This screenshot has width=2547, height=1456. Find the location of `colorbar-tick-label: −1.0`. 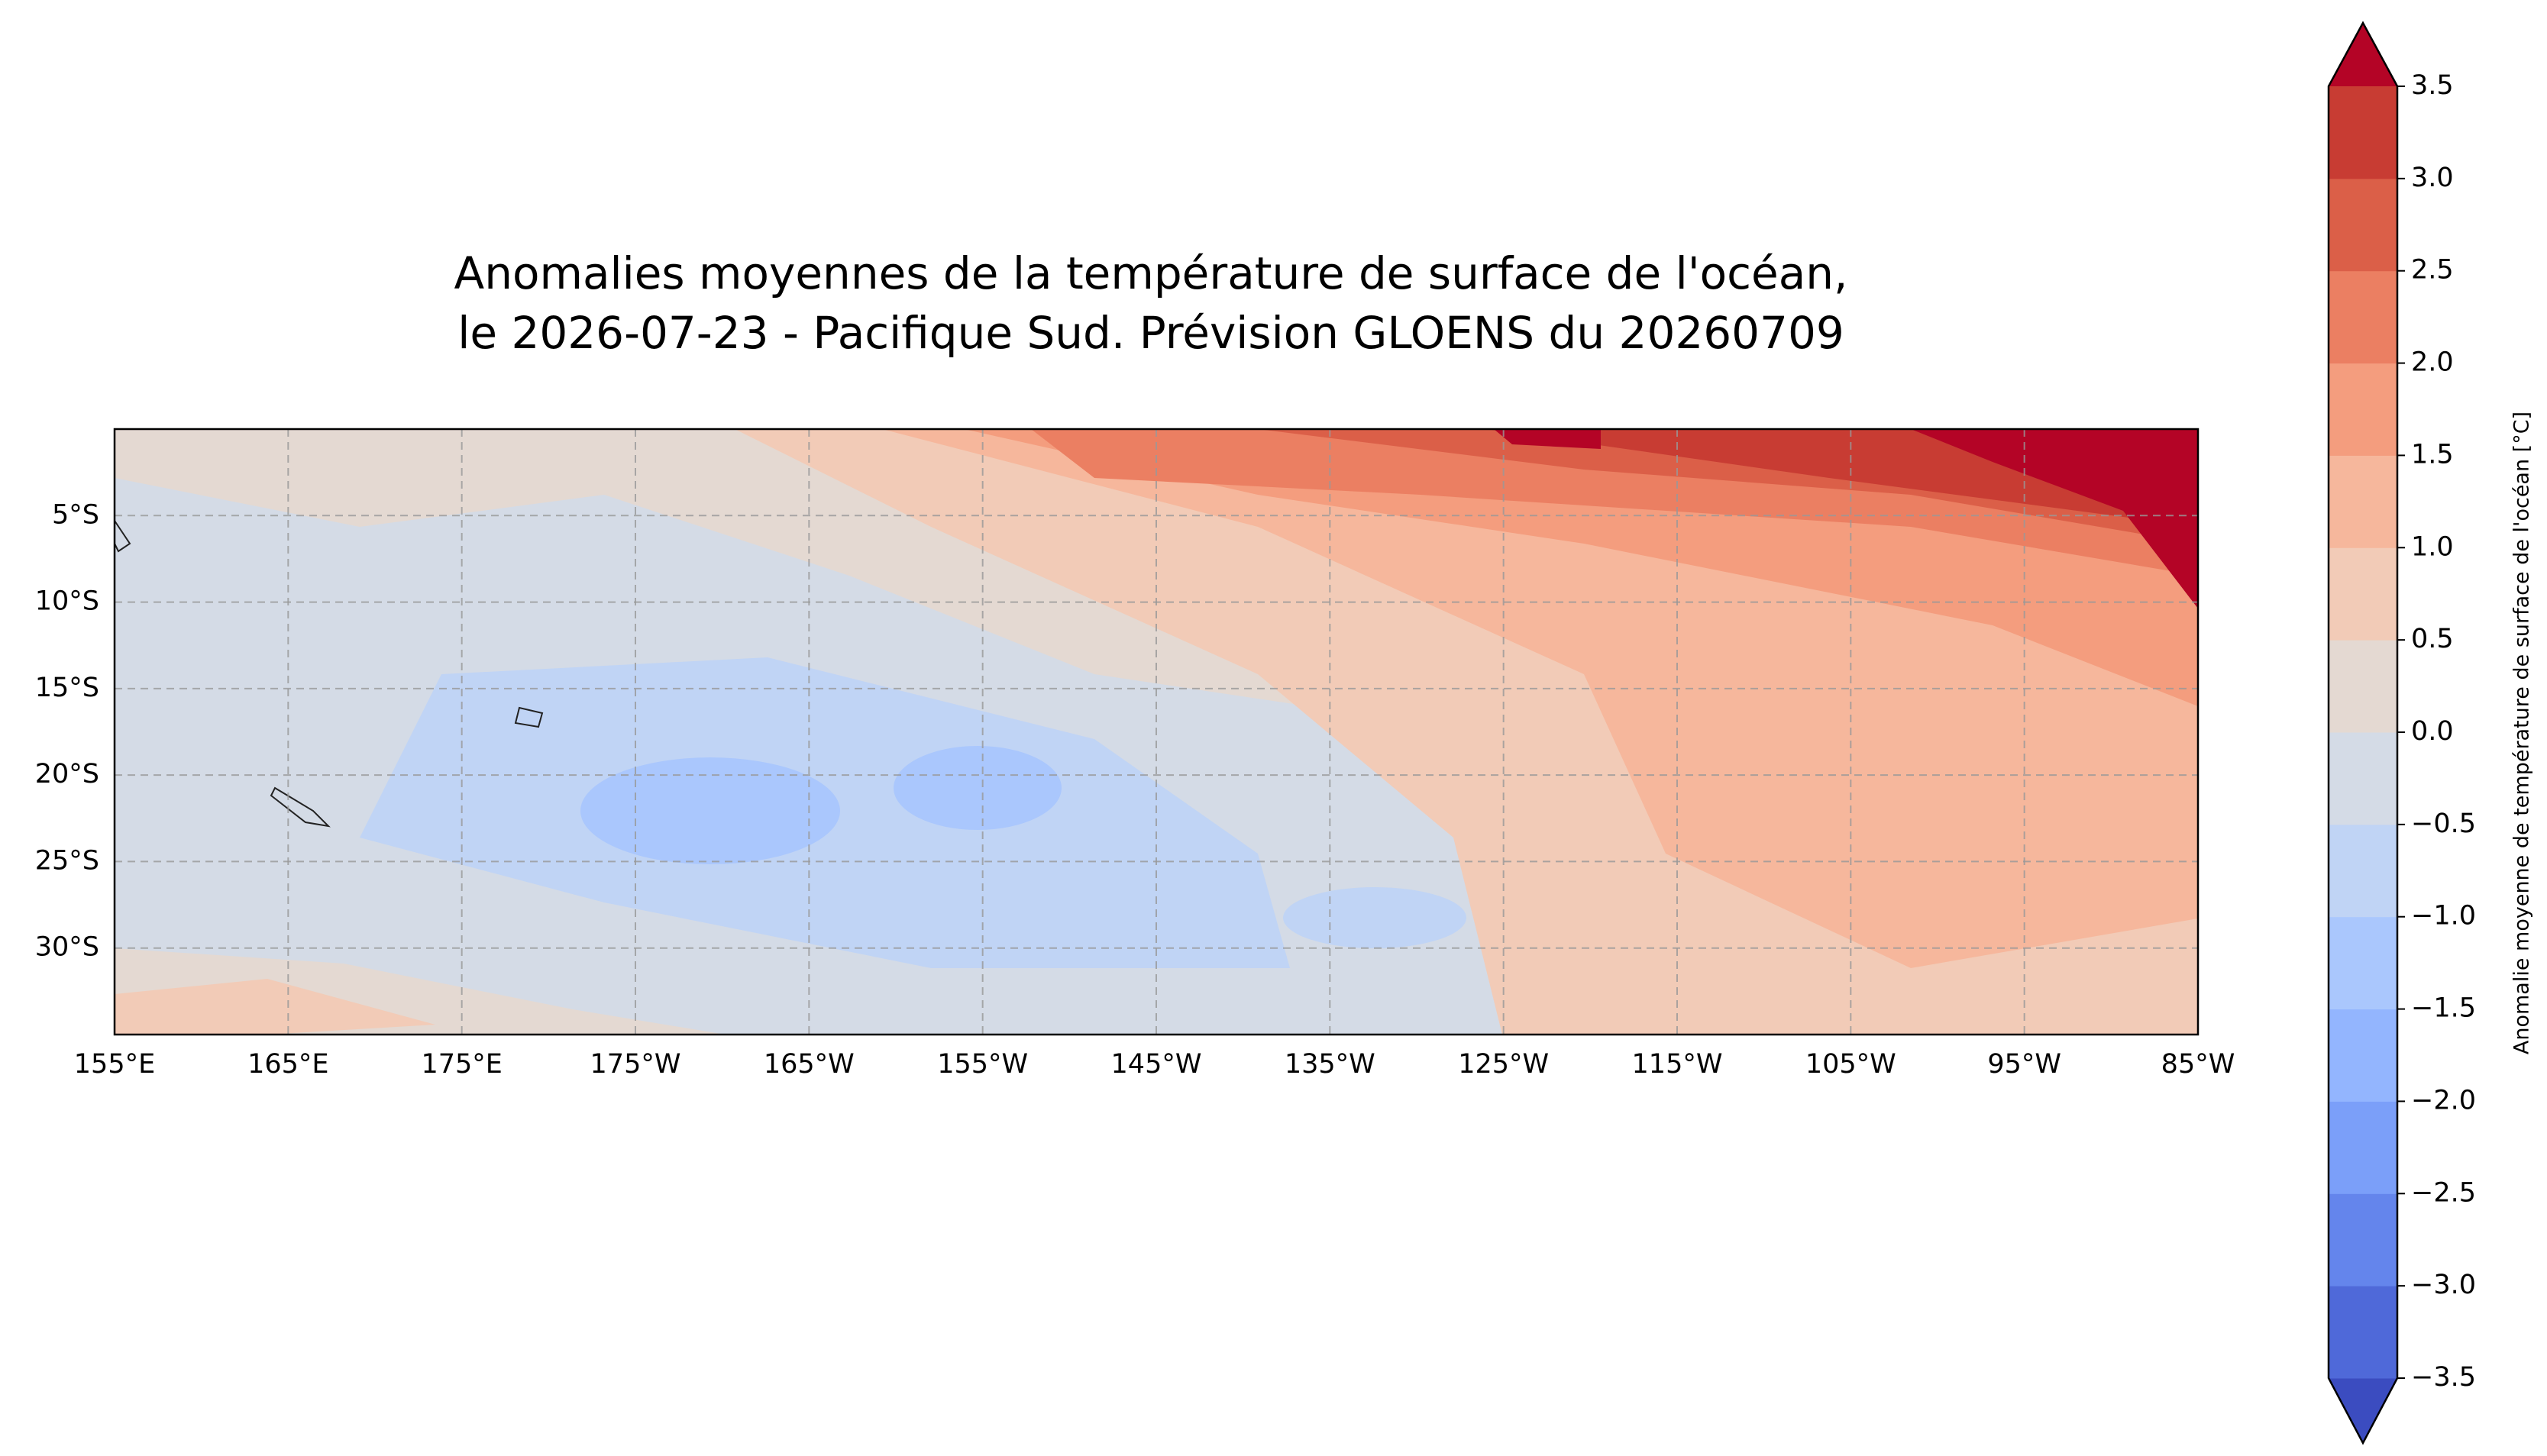

colorbar-tick-label: −1.0 is located at coordinates (2443, 916).